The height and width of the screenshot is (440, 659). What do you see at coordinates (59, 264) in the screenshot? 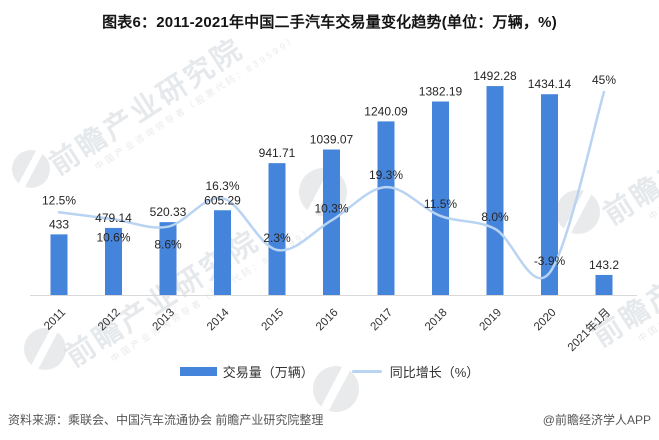
I see `bar-2011` at bounding box center [59, 264].